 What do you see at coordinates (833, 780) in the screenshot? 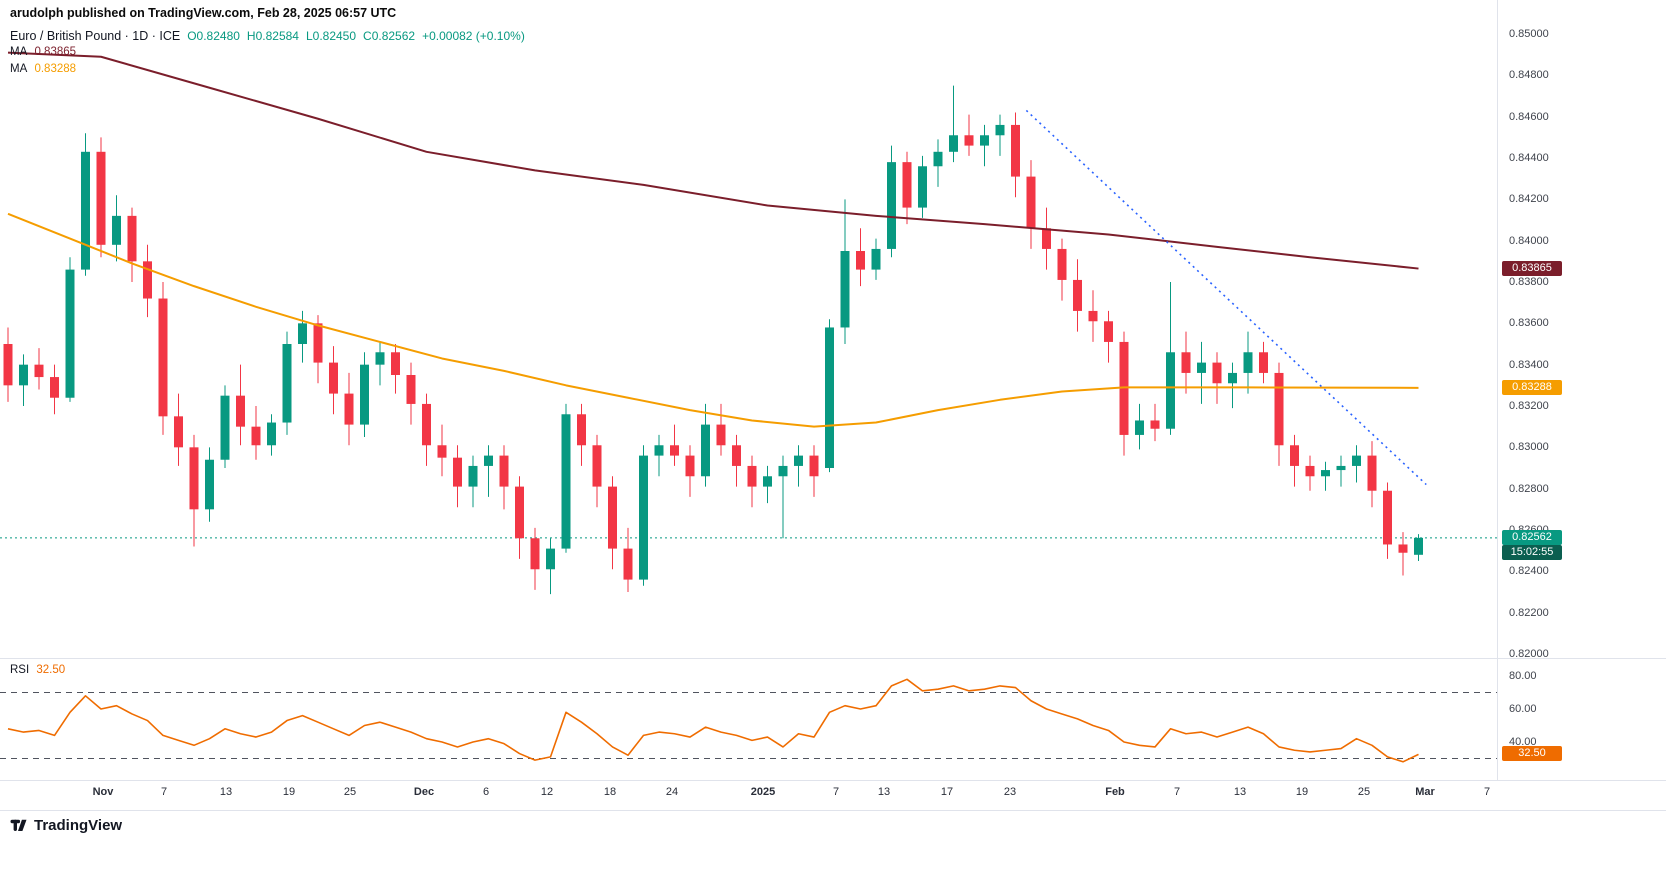
I see `time-axis-separator` at bounding box center [833, 780].